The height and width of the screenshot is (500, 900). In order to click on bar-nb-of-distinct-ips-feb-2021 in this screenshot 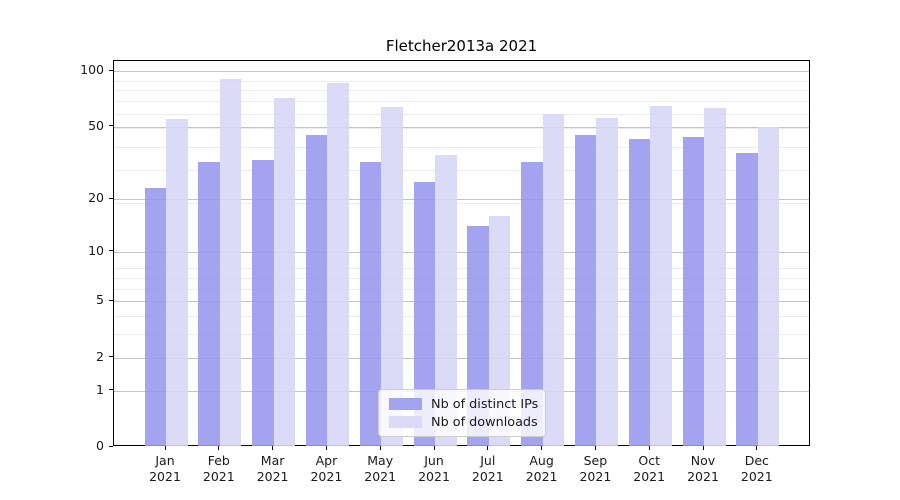, I will do `click(209, 304)`.